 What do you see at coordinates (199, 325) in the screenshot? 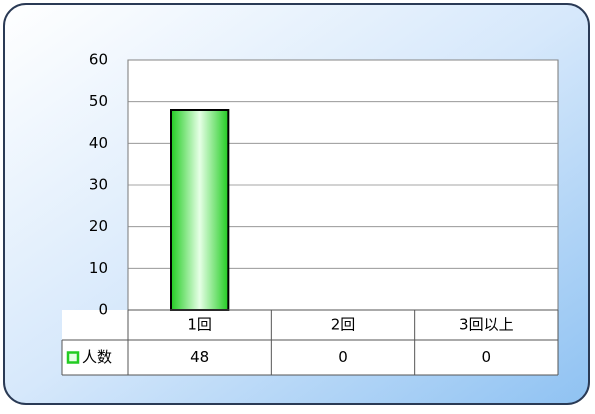
I see `x-tick-label: 1回` at bounding box center [199, 325].